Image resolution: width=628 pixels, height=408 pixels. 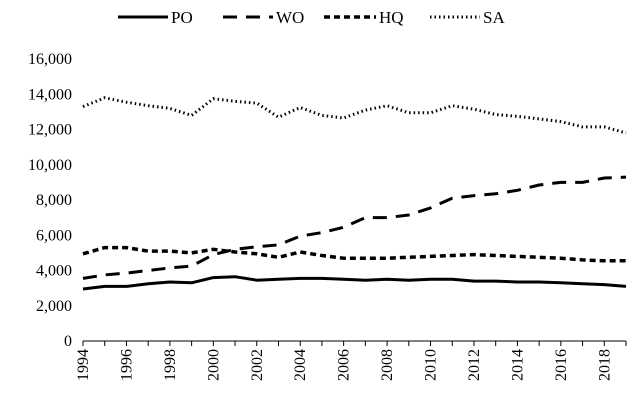 I want to click on legend-label-wo: WO, so click(x=290, y=17).